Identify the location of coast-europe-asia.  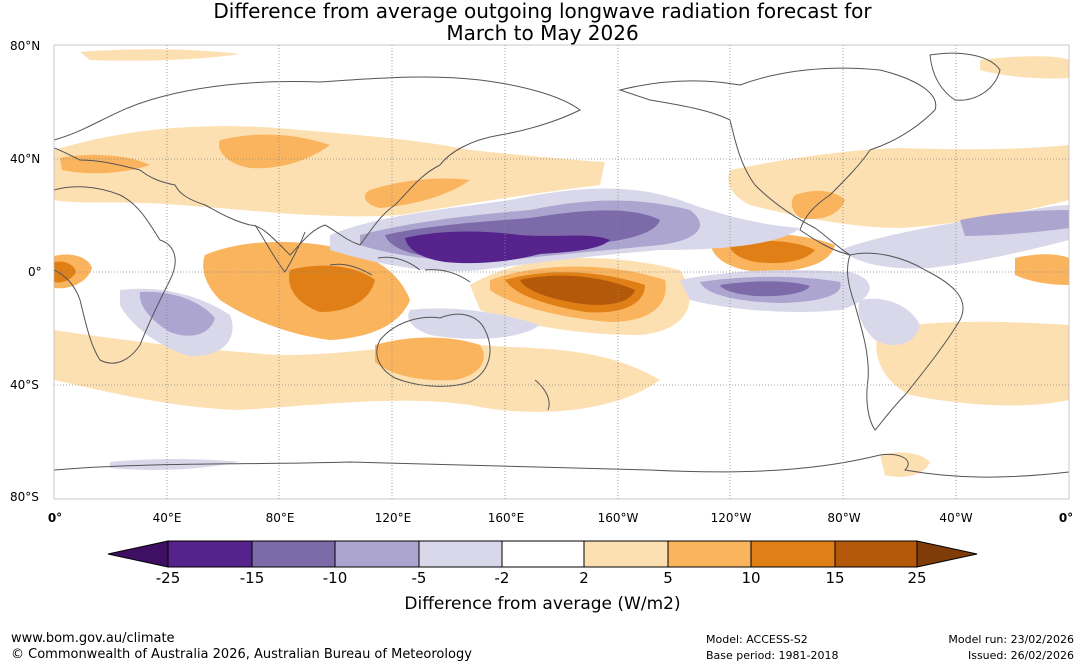
(317, 166).